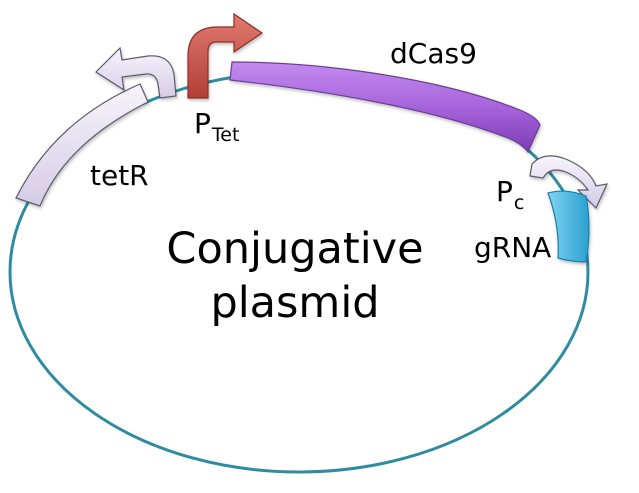 The image size is (639, 493). What do you see at coordinates (119, 175) in the screenshot?
I see `tetr-label: tetR` at bounding box center [119, 175].